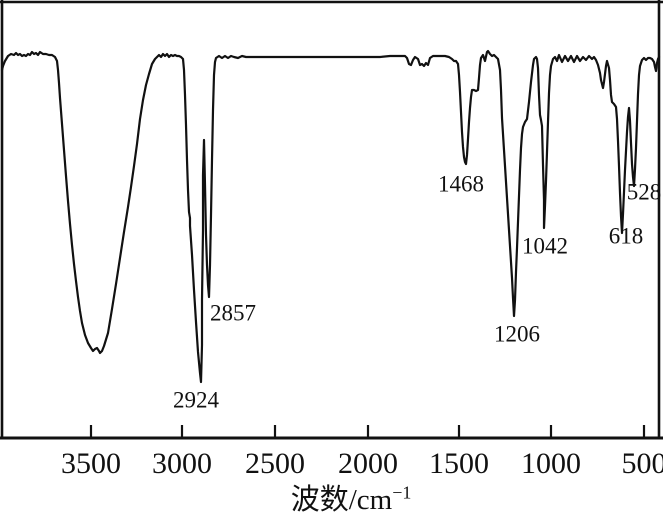  What do you see at coordinates (182, 463) in the screenshot?
I see `x-tick-label-3000: 3000` at bounding box center [182, 463].